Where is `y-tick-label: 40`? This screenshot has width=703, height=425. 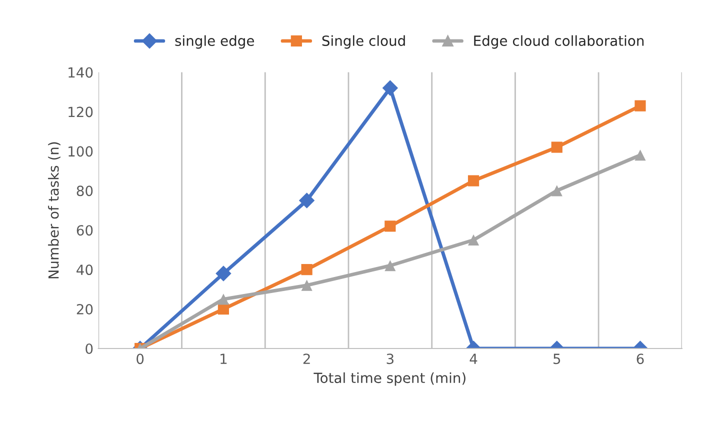 y-tick-label: 40 is located at coordinates (84, 270).